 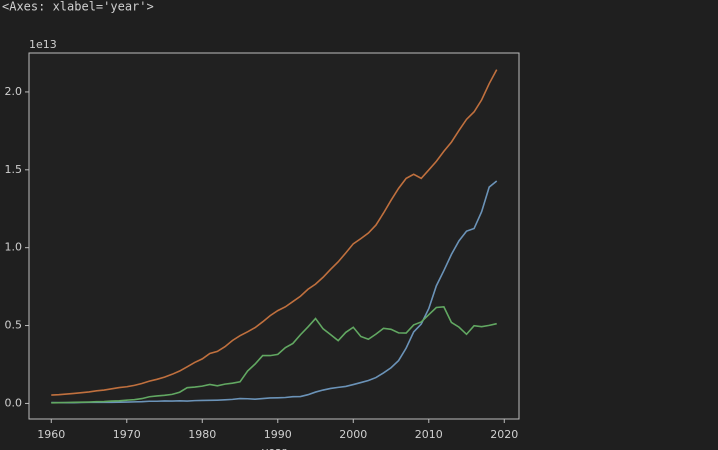 What do you see at coordinates (274, 447) in the screenshot?
I see `x-axis-label: year` at bounding box center [274, 447].